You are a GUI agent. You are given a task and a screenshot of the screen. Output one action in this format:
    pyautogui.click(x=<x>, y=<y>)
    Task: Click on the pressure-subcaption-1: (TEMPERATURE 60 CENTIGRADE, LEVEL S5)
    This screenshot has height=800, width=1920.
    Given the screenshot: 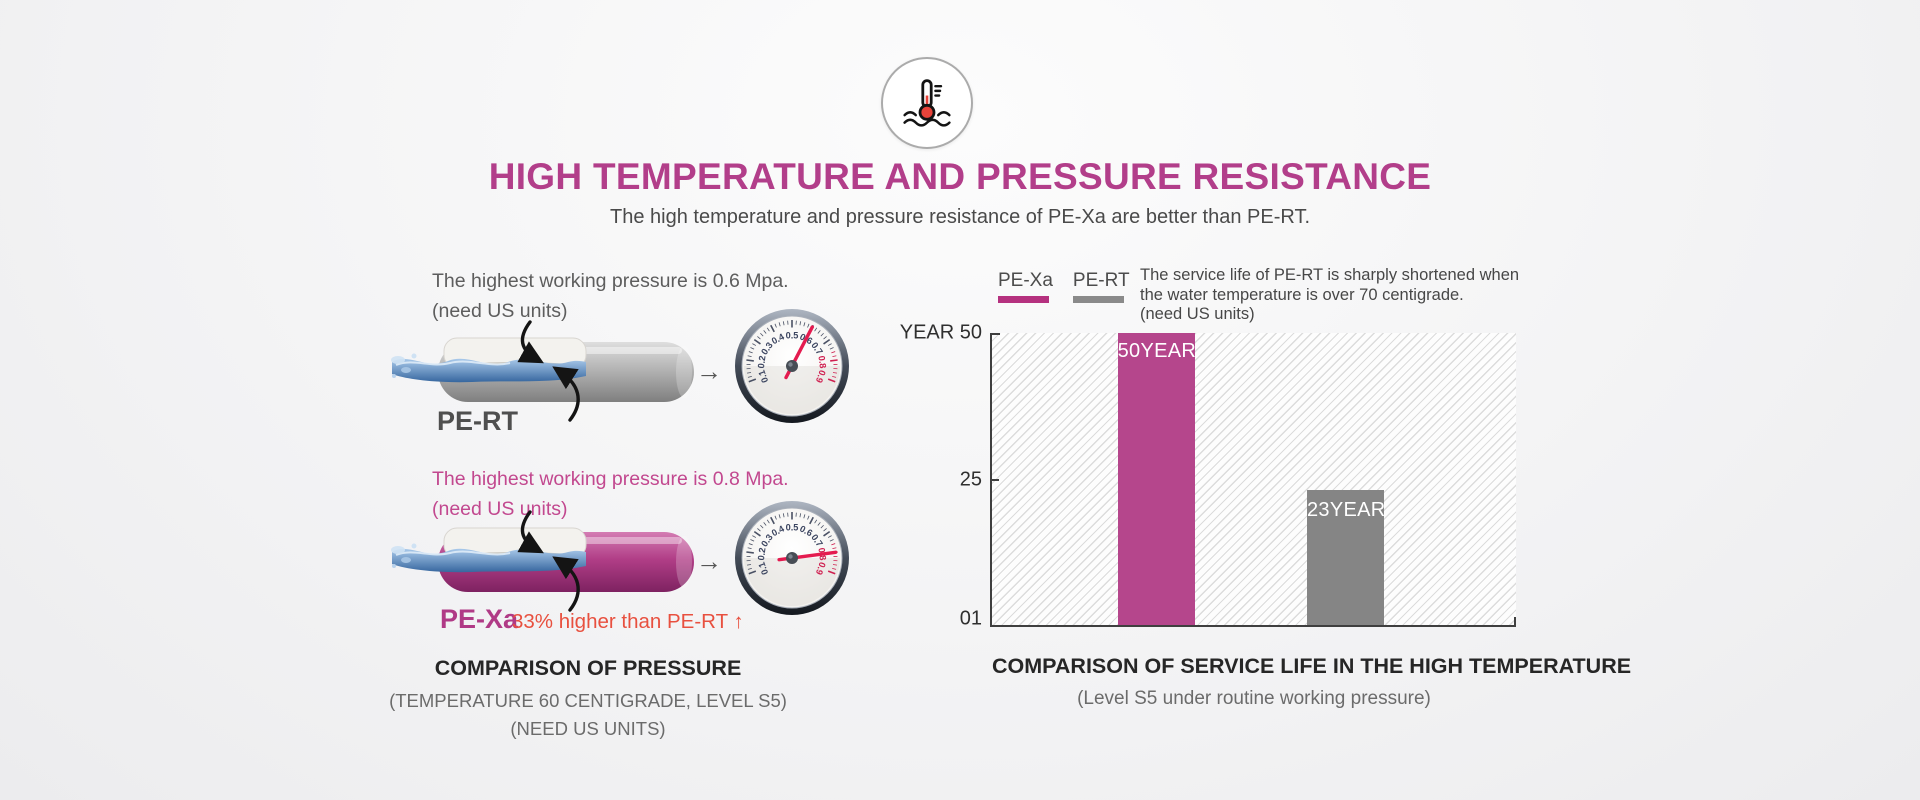 What is the action you would take?
    pyautogui.click(x=588, y=700)
    